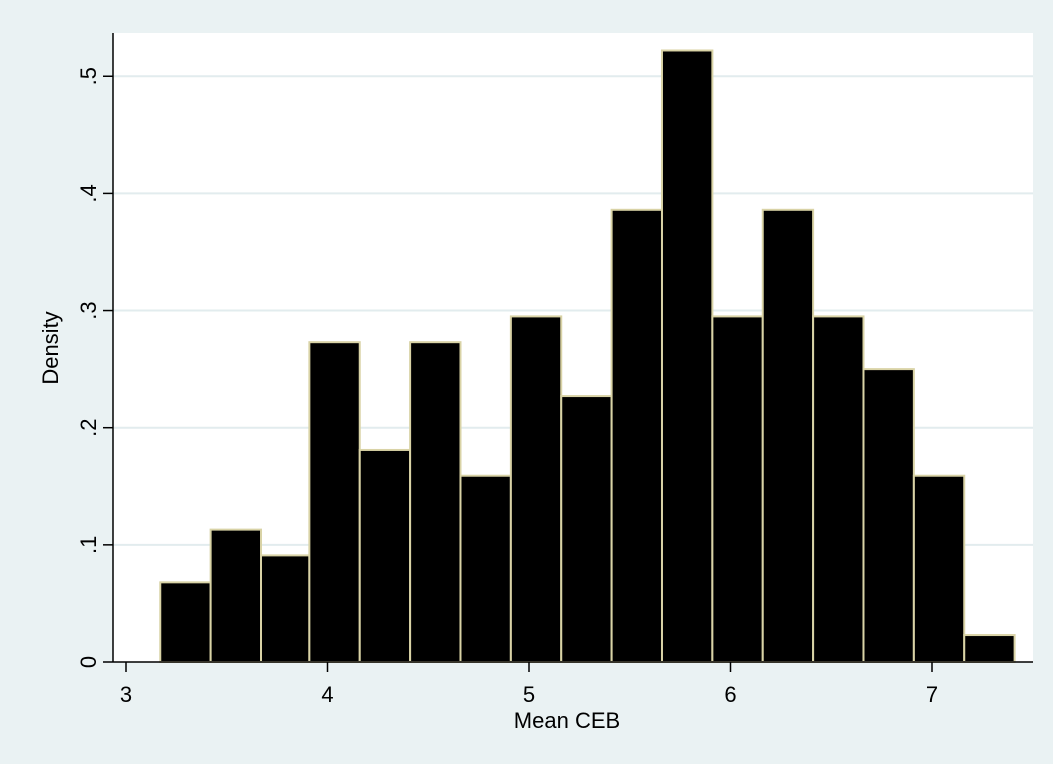  What do you see at coordinates (50, 347) in the screenshot?
I see `y-axis-title: Density` at bounding box center [50, 347].